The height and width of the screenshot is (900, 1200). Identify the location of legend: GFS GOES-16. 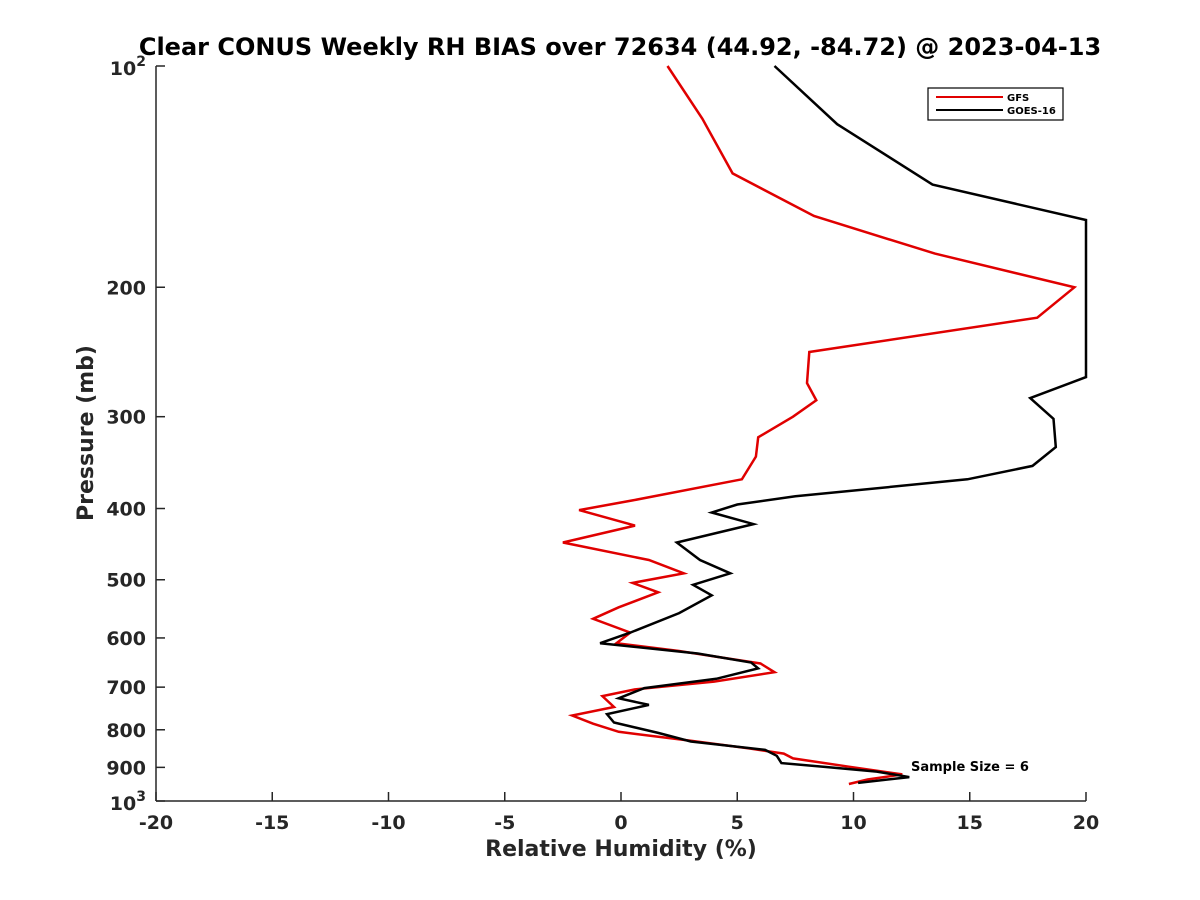
(995, 104).